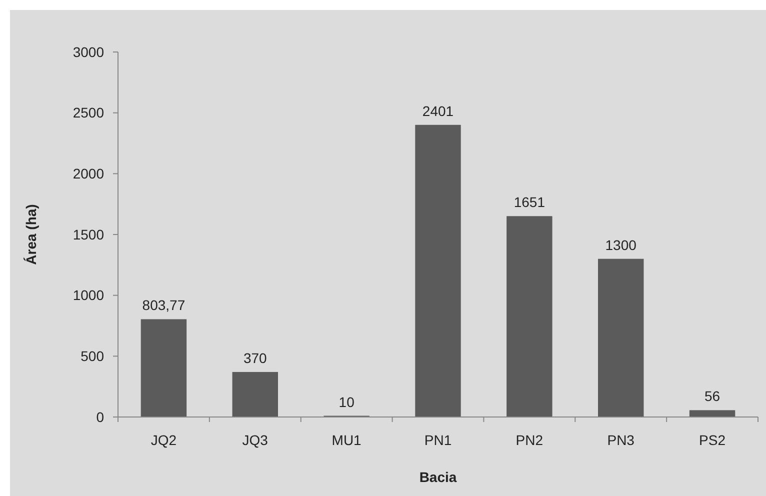  Describe the element at coordinates (88, 52) in the screenshot. I see `y-tick-label: 3000` at that location.